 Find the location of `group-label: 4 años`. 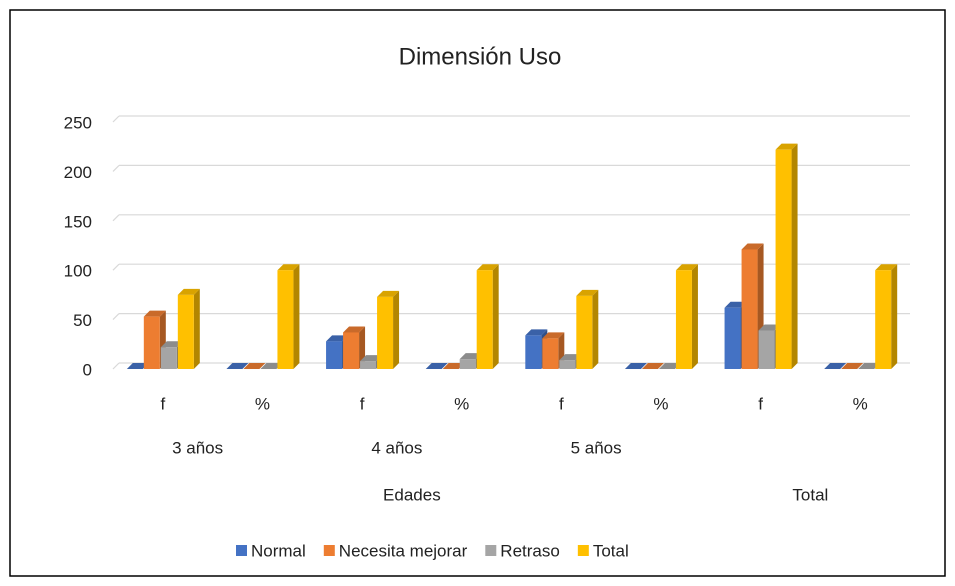

group-label: 4 años is located at coordinates (396, 447).